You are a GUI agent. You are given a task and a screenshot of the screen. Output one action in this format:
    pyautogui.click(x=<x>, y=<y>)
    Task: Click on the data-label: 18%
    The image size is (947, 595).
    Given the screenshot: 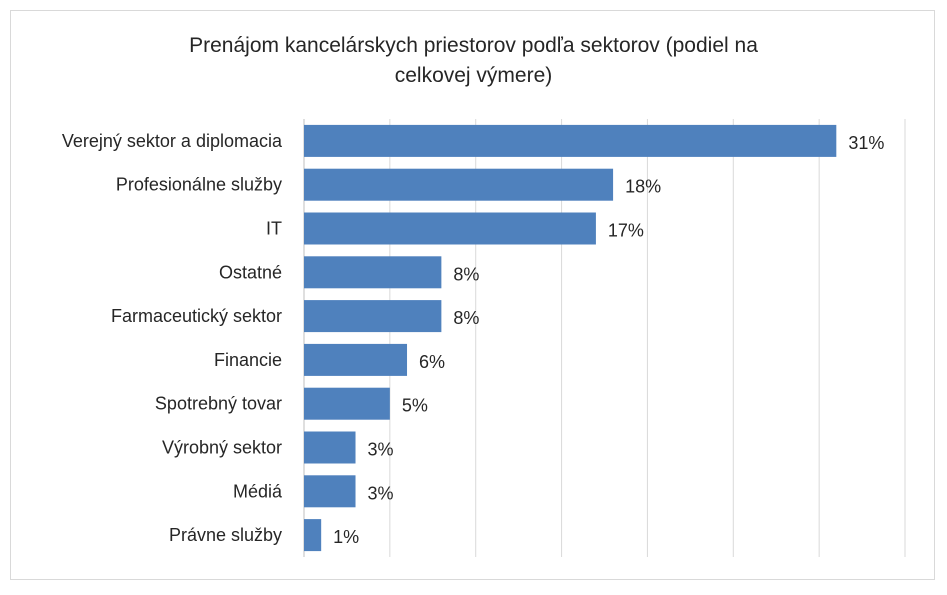 What is the action you would take?
    pyautogui.click(x=643, y=187)
    